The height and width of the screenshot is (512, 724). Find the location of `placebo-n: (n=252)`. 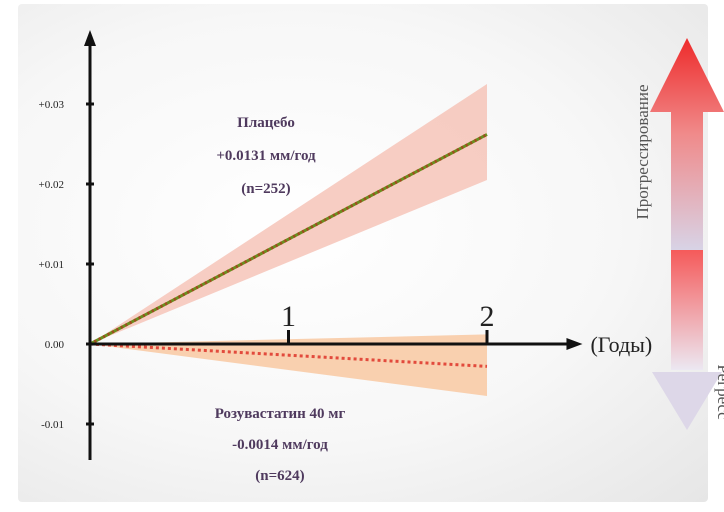

placebo-n: (n=252) is located at coordinates (265, 189).